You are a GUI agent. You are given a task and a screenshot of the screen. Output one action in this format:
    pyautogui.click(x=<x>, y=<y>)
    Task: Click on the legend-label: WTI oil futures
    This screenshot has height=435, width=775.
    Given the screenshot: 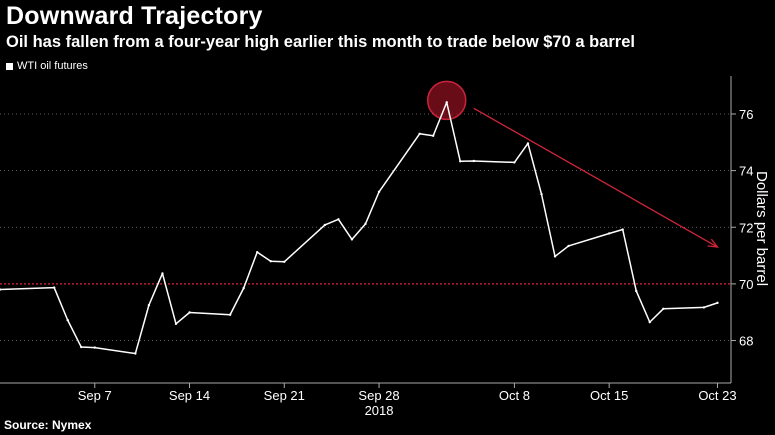 What is the action you would take?
    pyautogui.click(x=52, y=66)
    